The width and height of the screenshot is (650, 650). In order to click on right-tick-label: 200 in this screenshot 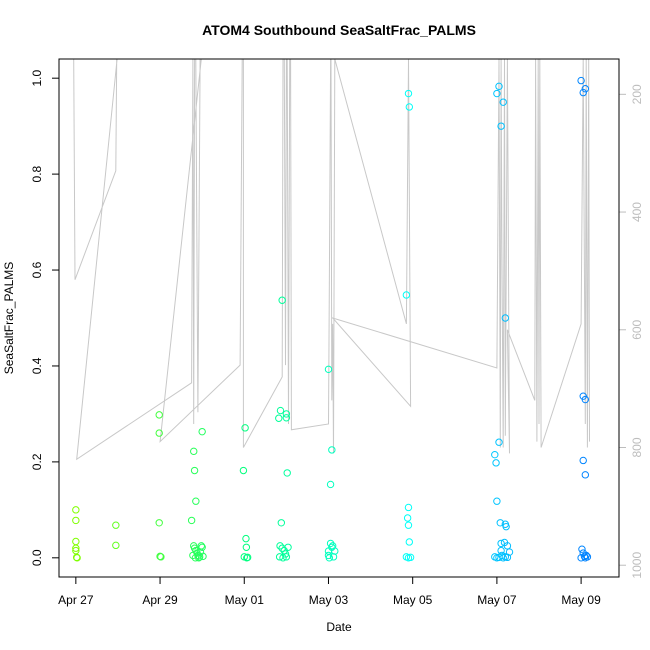, I will do `click(637, 94)`.